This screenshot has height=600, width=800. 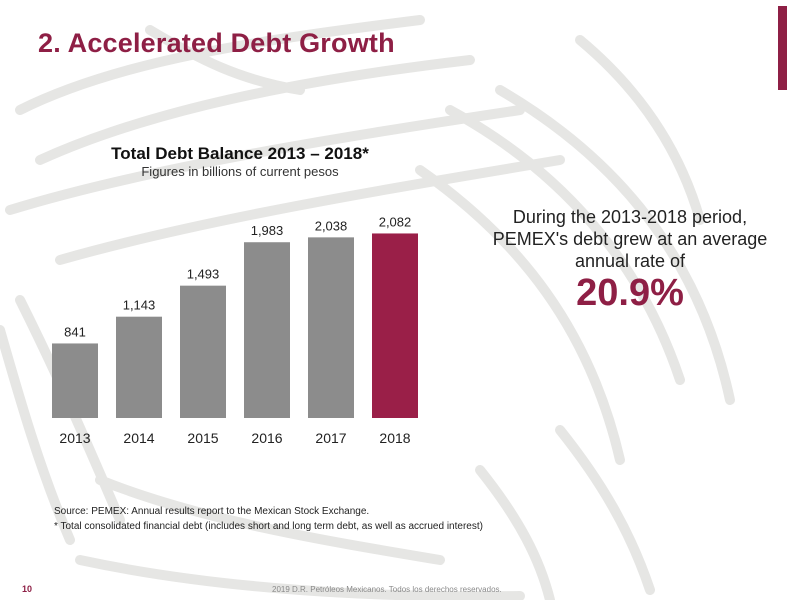 What do you see at coordinates (395, 221) in the screenshot?
I see `data-label-2018: 2,082` at bounding box center [395, 221].